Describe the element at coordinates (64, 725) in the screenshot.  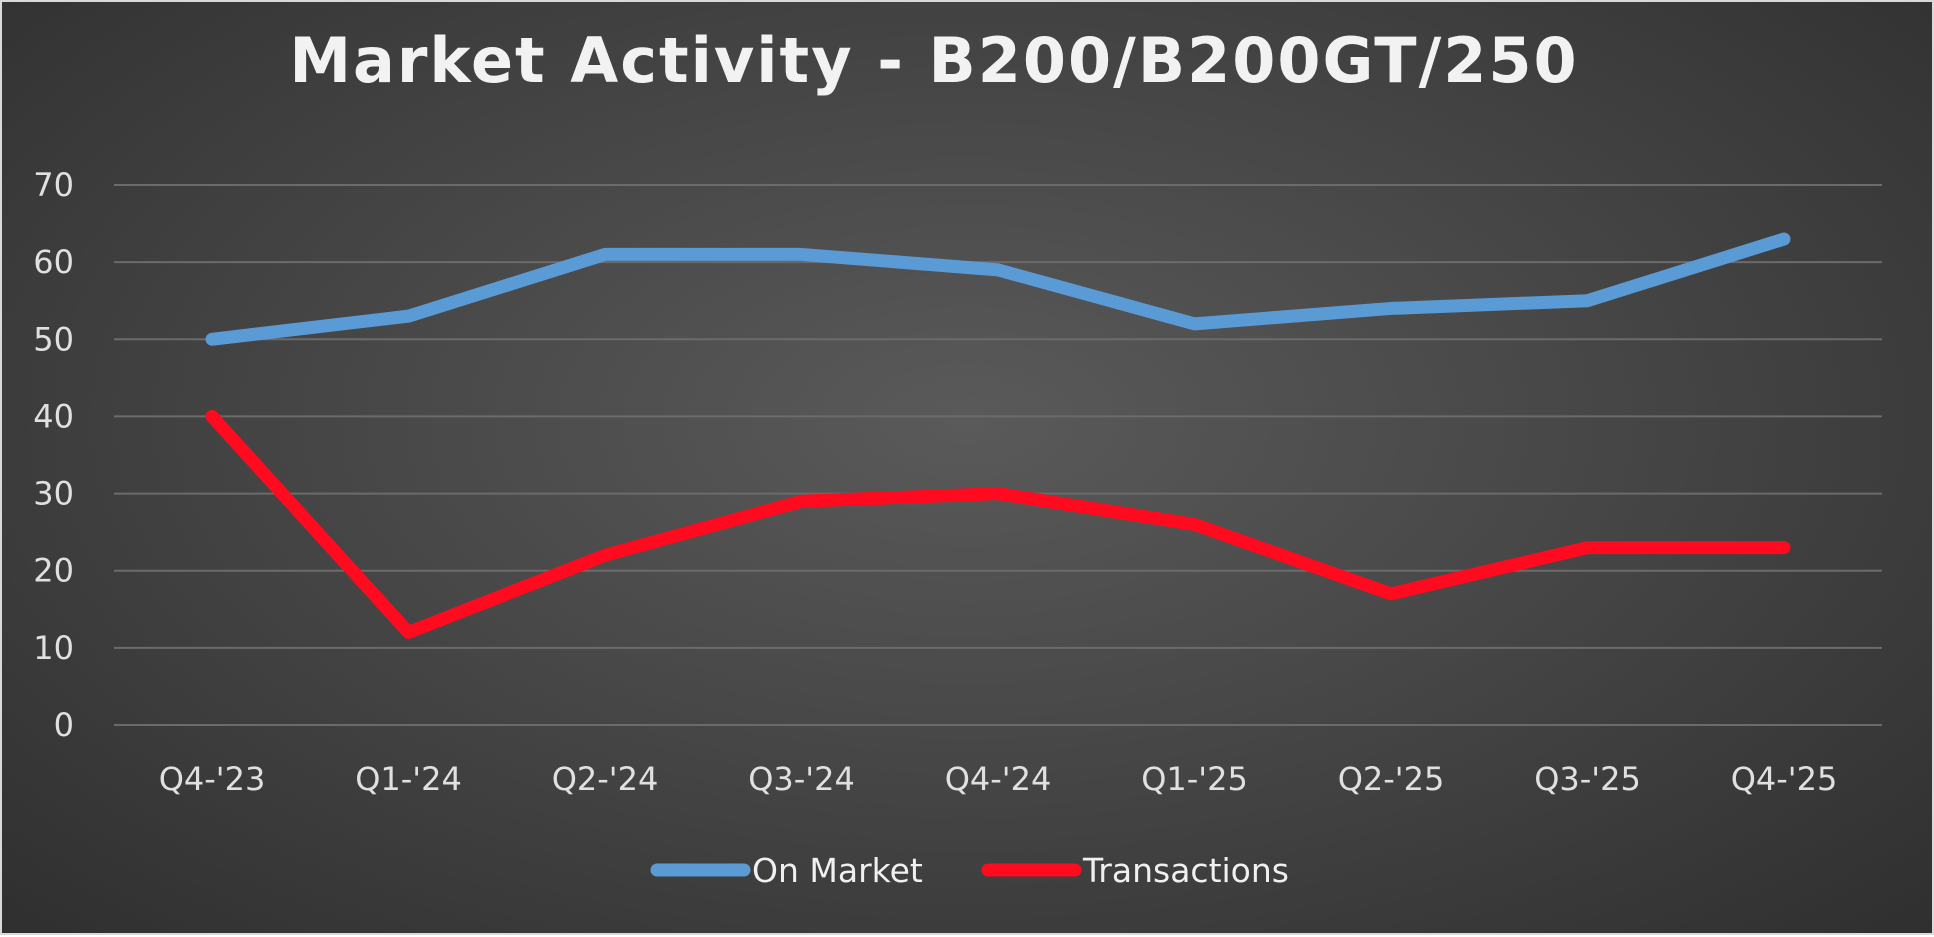
I see `y-tick-label: 0` at that location.